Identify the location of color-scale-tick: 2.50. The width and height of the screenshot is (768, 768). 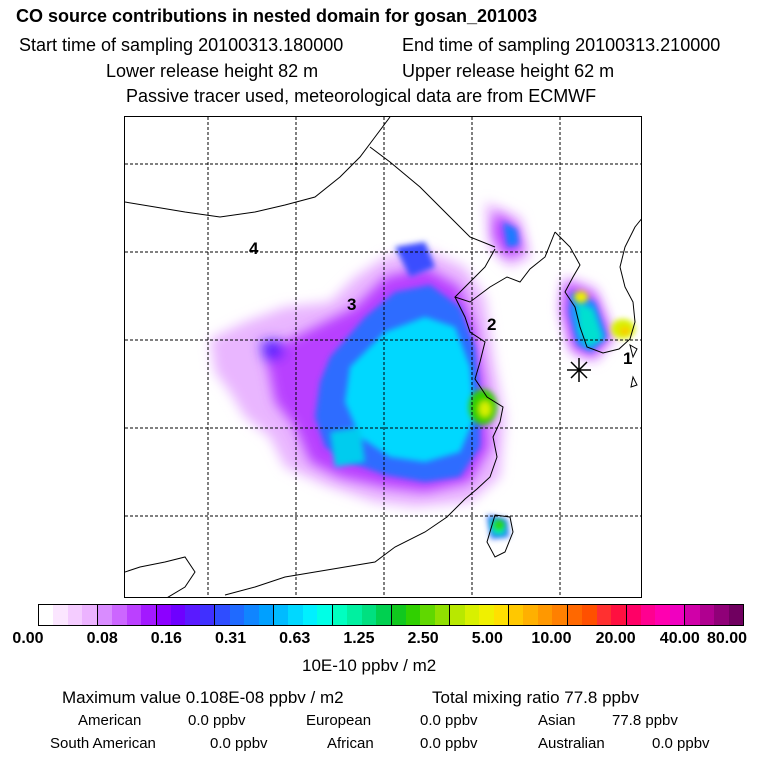
(423, 638).